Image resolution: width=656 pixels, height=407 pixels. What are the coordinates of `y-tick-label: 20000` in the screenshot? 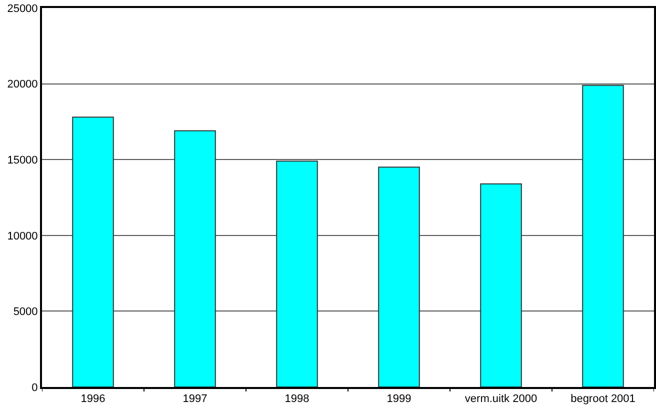 It's located at (22, 84).